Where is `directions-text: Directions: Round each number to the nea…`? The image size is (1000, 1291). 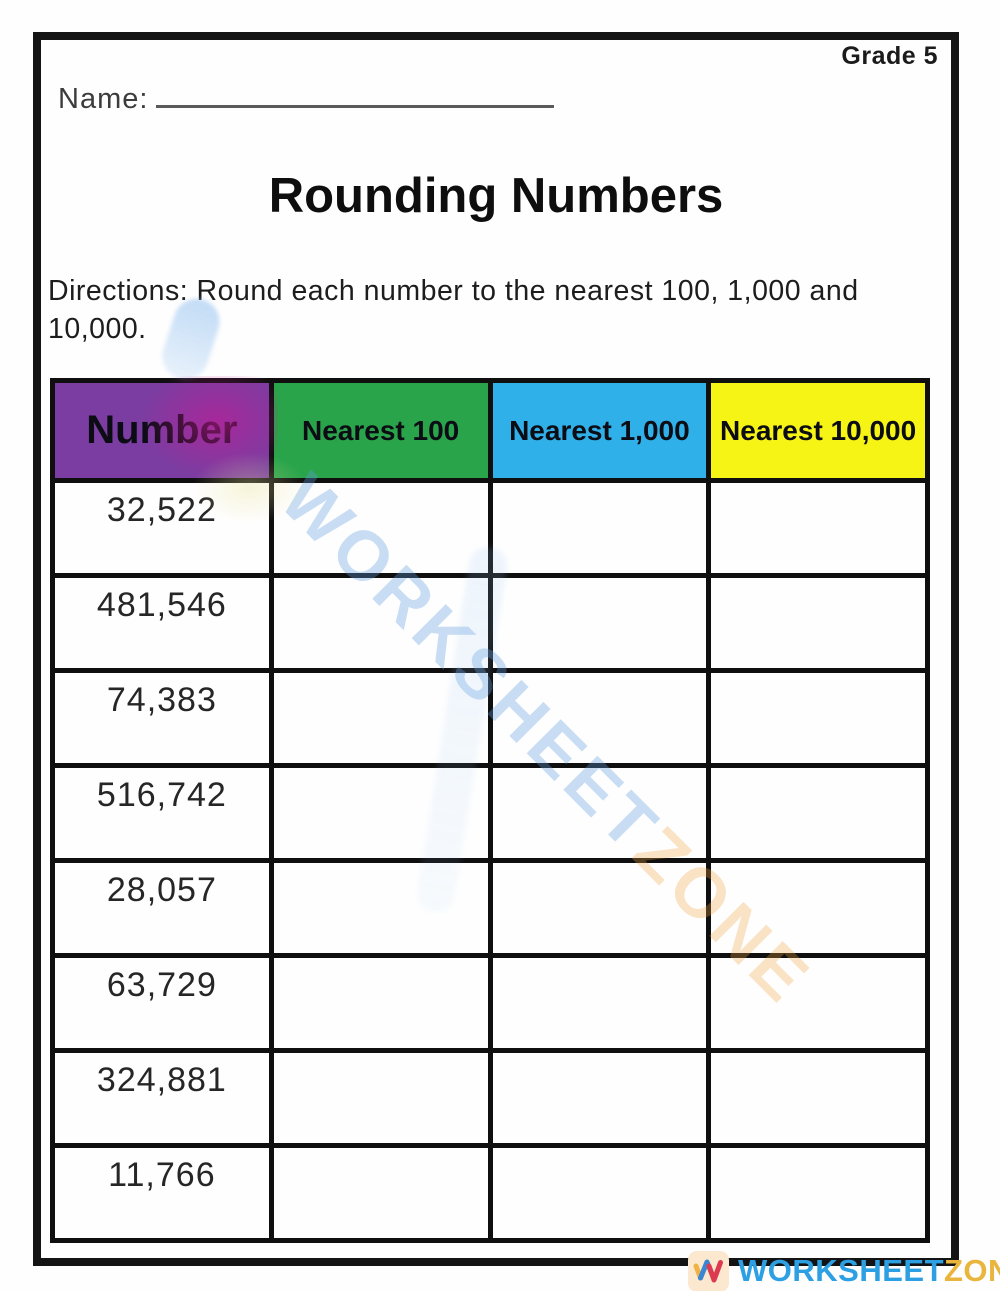
directions-text: Directions: Round each number to the nea… is located at coordinates (453, 310).